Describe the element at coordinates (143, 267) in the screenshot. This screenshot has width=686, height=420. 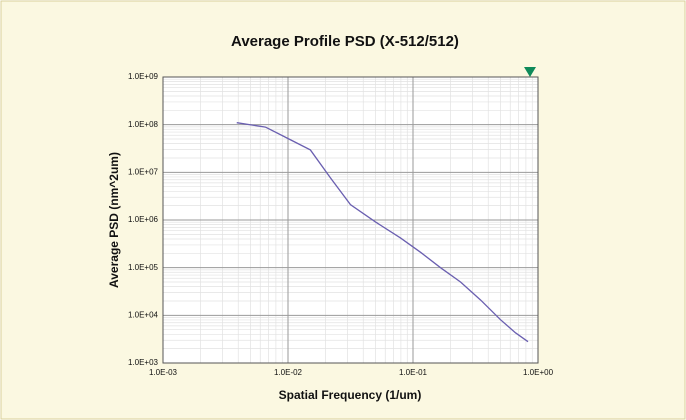
I see `y-tick-label: 1.0E+05` at that location.